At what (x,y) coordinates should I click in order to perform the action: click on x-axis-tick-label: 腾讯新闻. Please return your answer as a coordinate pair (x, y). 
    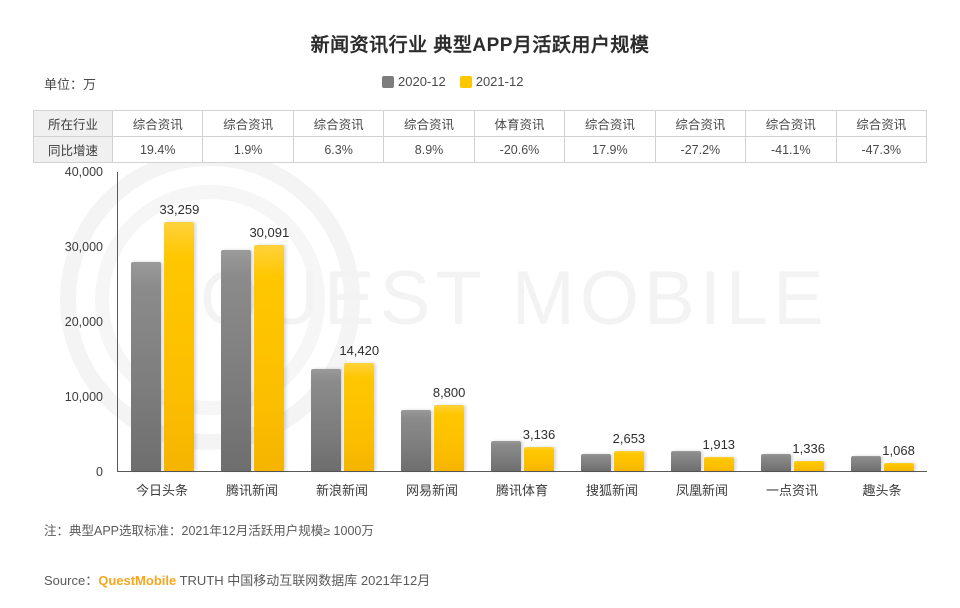
    Looking at the image, I should click on (251, 490).